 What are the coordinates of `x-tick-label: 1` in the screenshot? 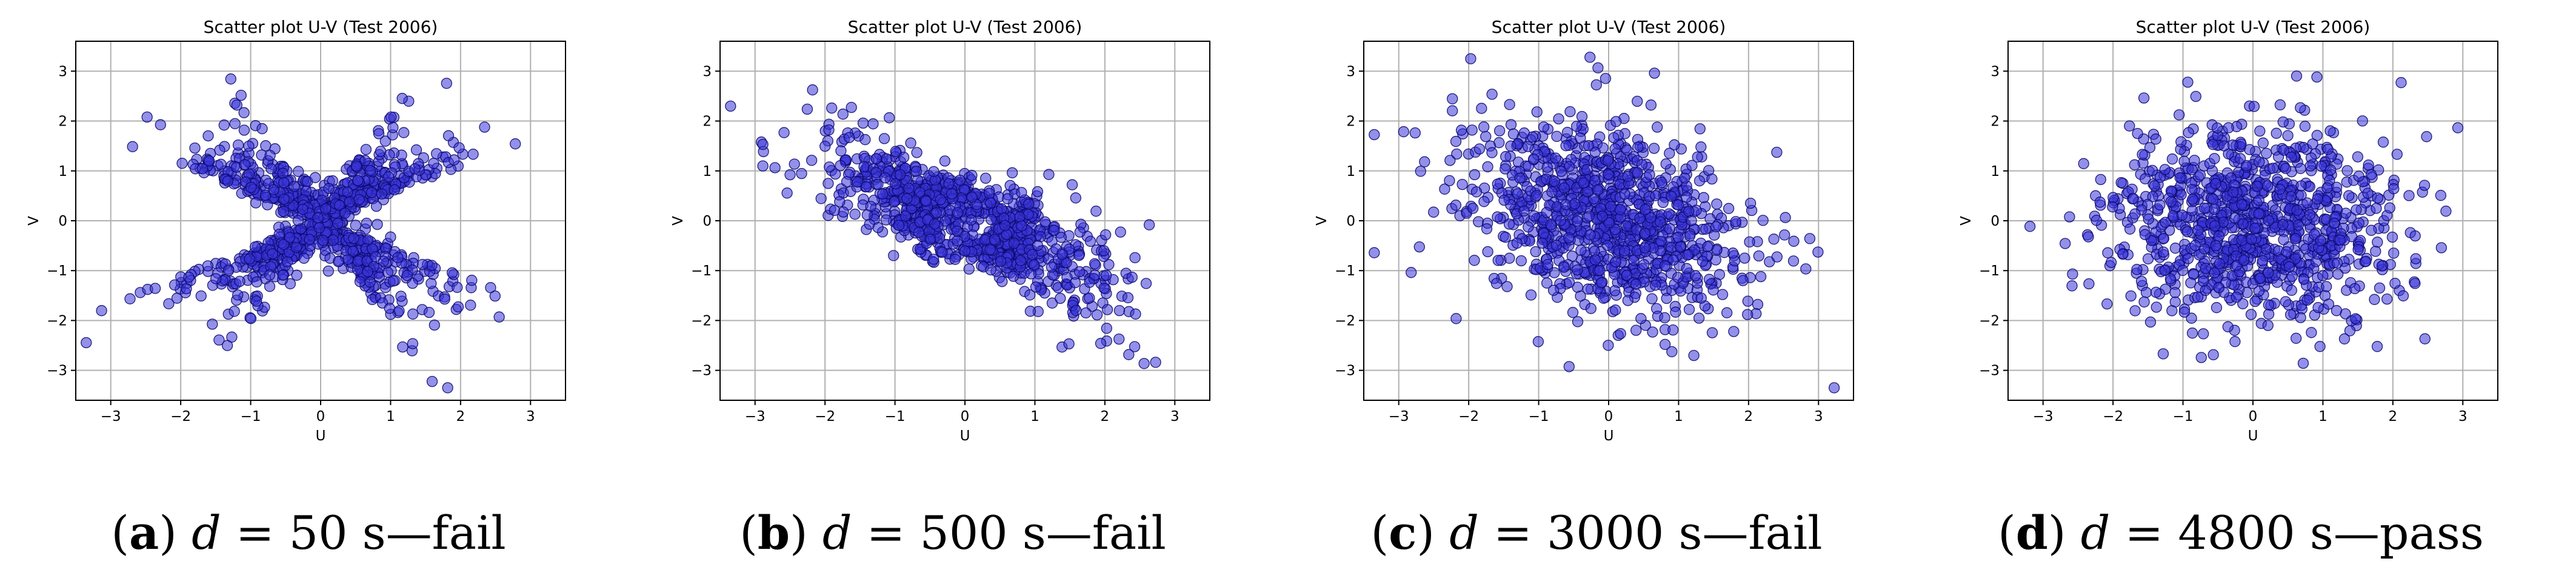 It's located at (2322, 417).